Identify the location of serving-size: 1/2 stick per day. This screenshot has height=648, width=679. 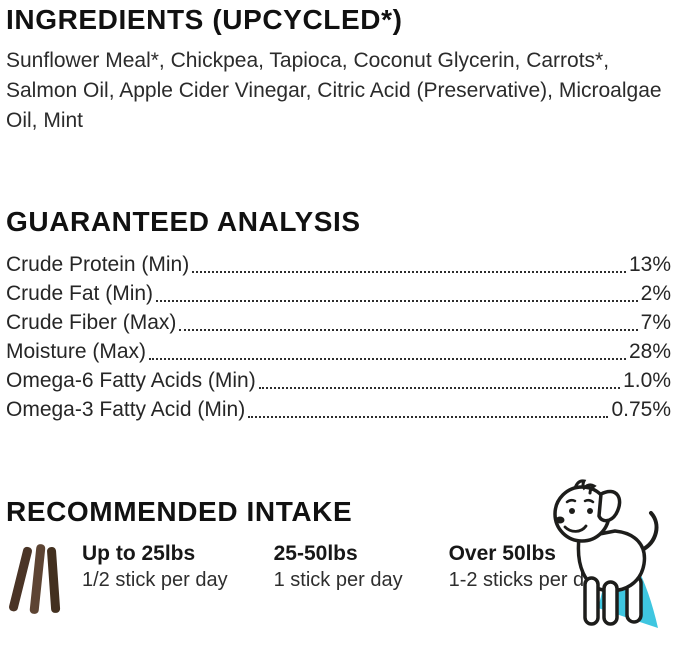
(155, 580).